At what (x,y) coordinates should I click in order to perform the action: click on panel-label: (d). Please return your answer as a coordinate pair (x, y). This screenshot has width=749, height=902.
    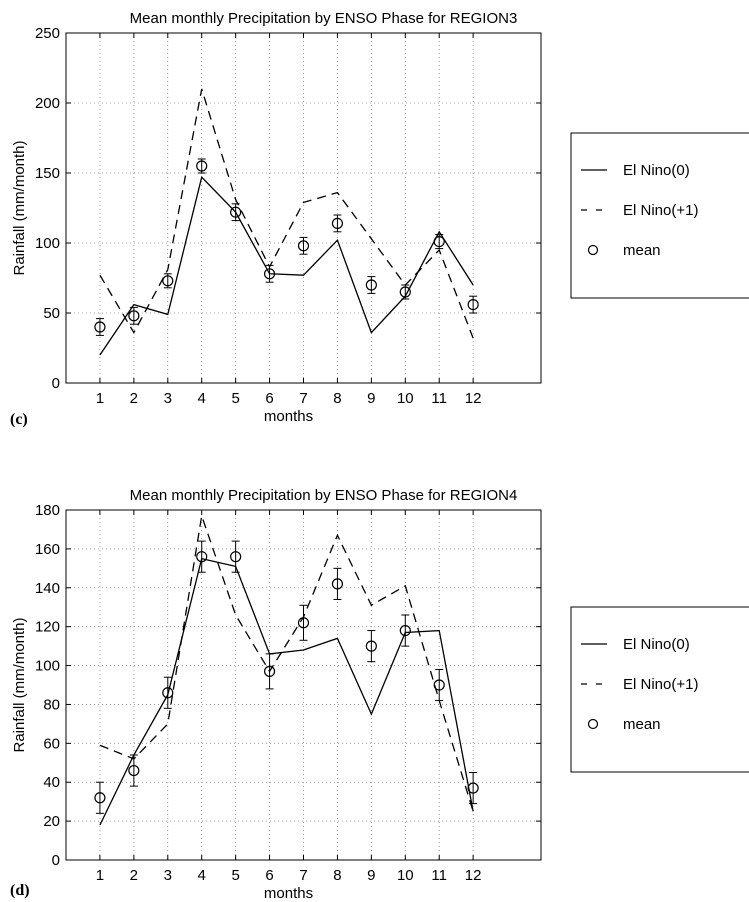
    Looking at the image, I should click on (20, 890).